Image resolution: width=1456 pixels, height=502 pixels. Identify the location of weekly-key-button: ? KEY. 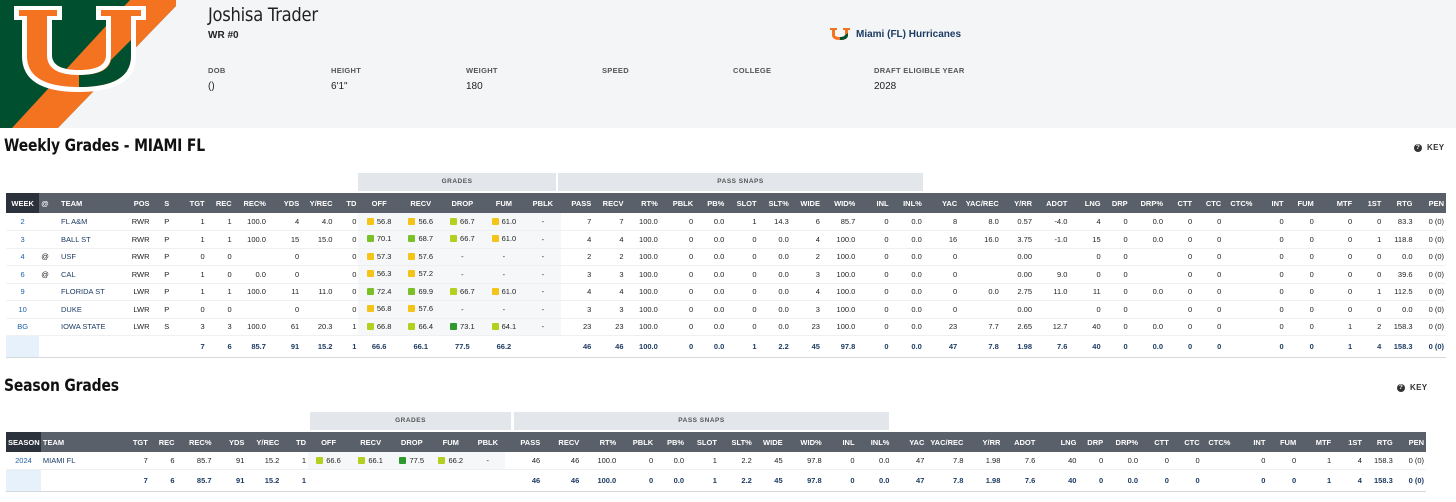
(1429, 147).